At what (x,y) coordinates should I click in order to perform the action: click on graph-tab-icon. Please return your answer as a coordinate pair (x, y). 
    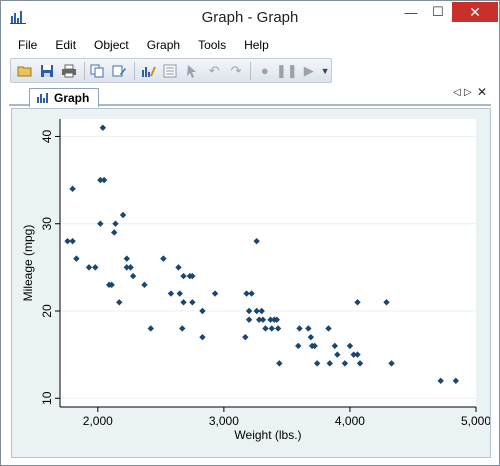
    Looking at the image, I should click on (42, 98).